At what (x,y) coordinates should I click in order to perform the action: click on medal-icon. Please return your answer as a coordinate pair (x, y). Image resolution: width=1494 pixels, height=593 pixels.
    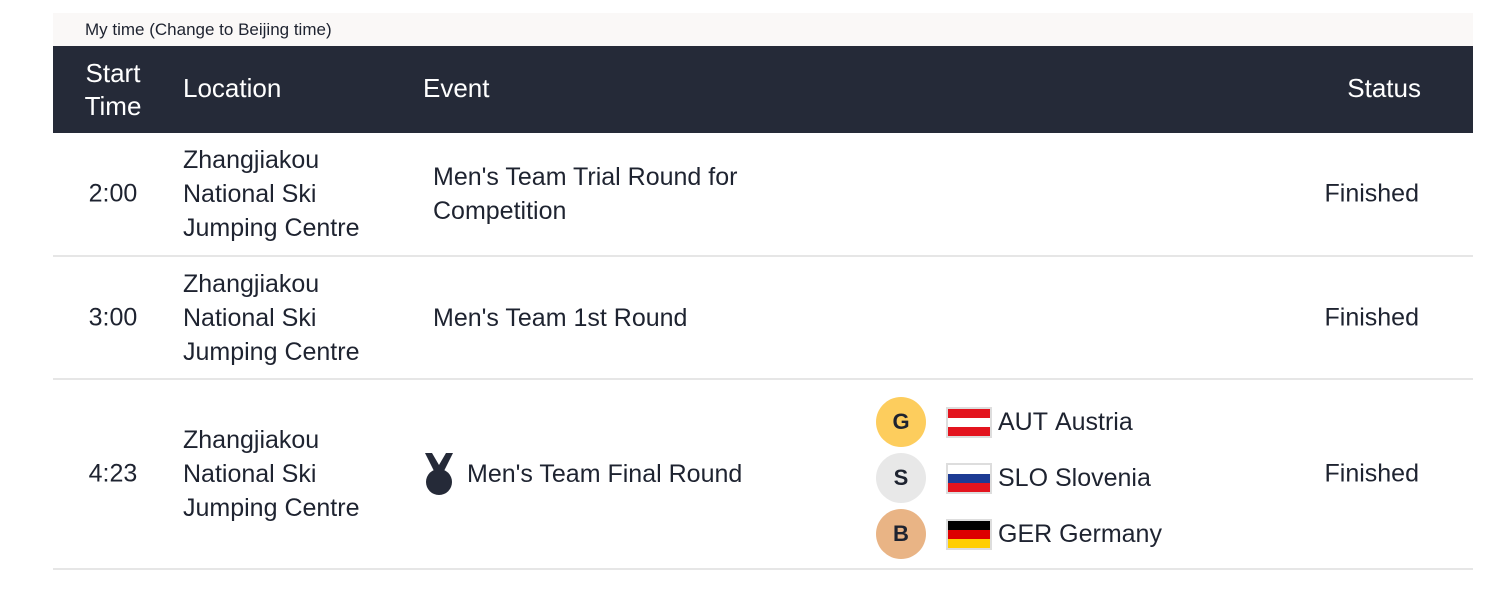
    Looking at the image, I should click on (439, 474).